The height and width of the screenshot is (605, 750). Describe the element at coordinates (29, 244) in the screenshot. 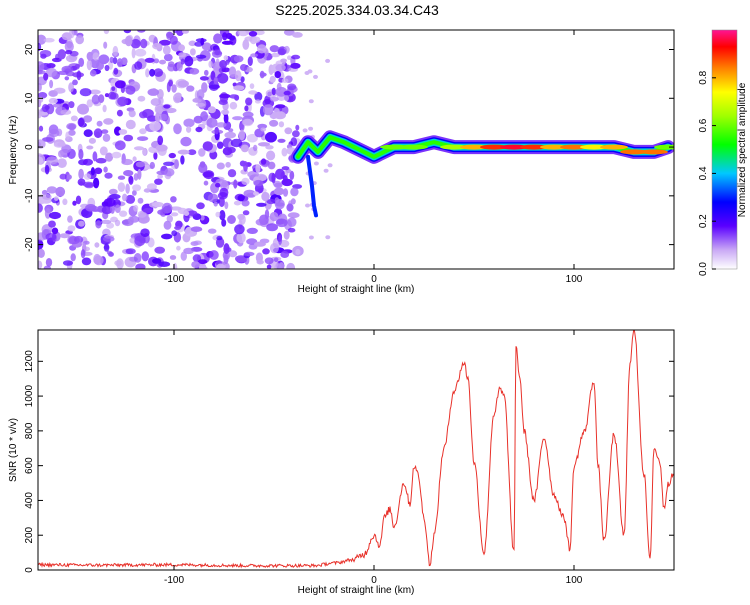

I see `y-tick-label: -20` at that location.